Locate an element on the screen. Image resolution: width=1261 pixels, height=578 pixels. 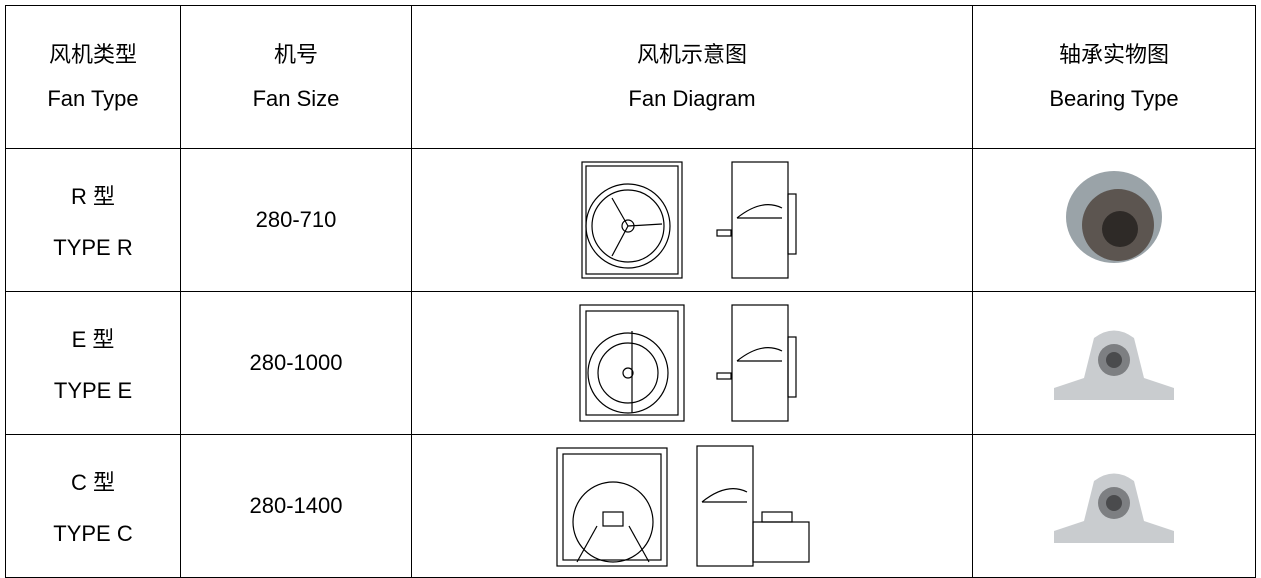
type-zh: E 型 is located at coordinates (93, 339).